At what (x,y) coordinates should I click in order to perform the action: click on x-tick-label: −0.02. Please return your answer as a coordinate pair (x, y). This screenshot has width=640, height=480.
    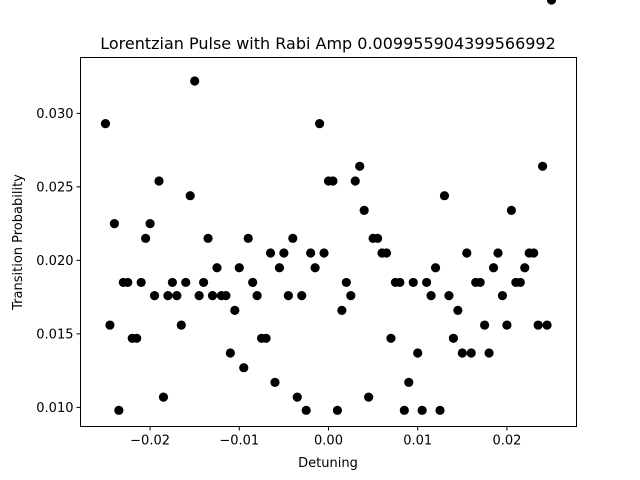
    Looking at the image, I should click on (150, 441).